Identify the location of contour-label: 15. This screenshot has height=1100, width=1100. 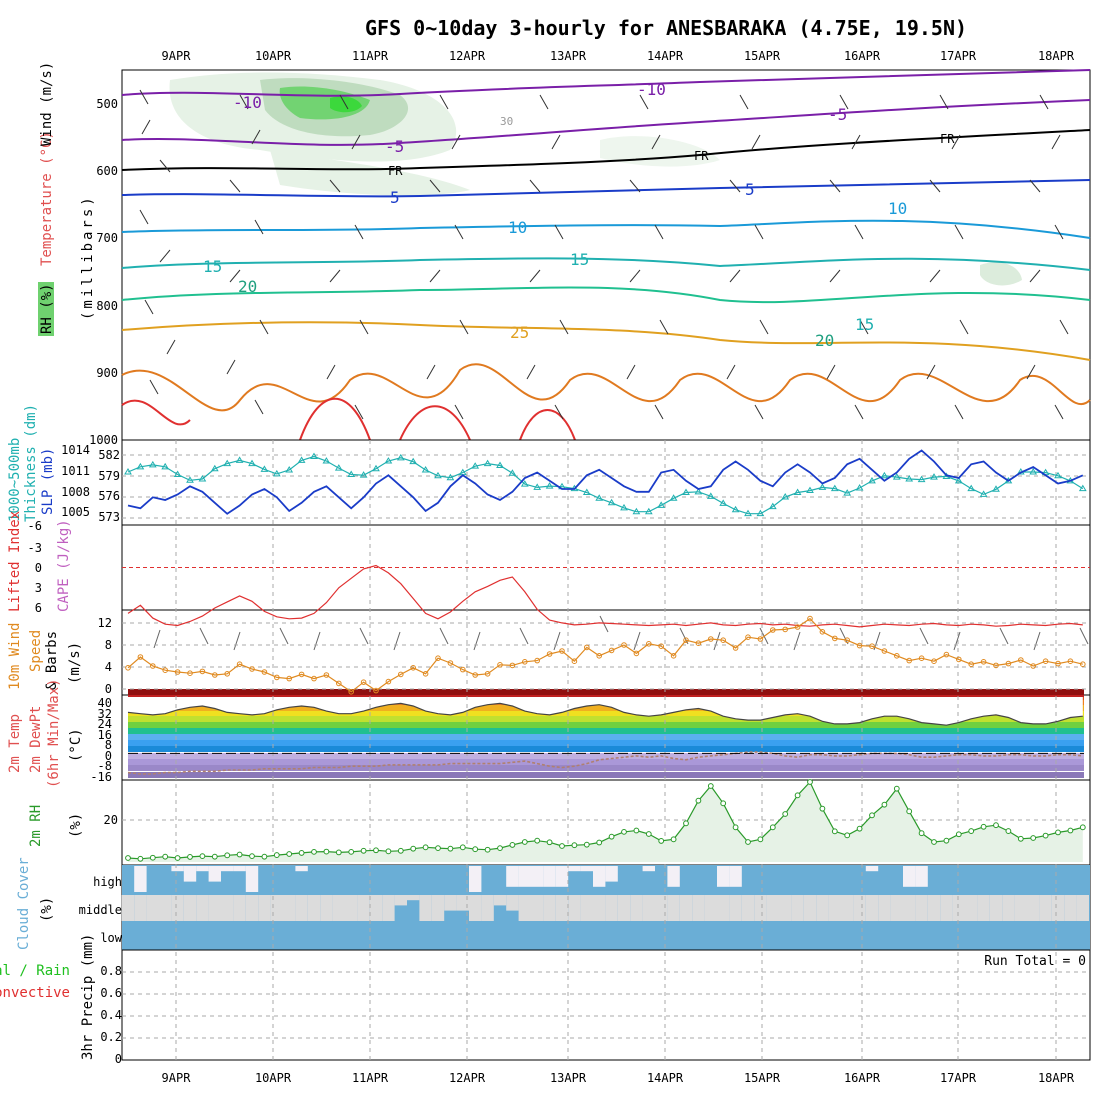
(212, 266).